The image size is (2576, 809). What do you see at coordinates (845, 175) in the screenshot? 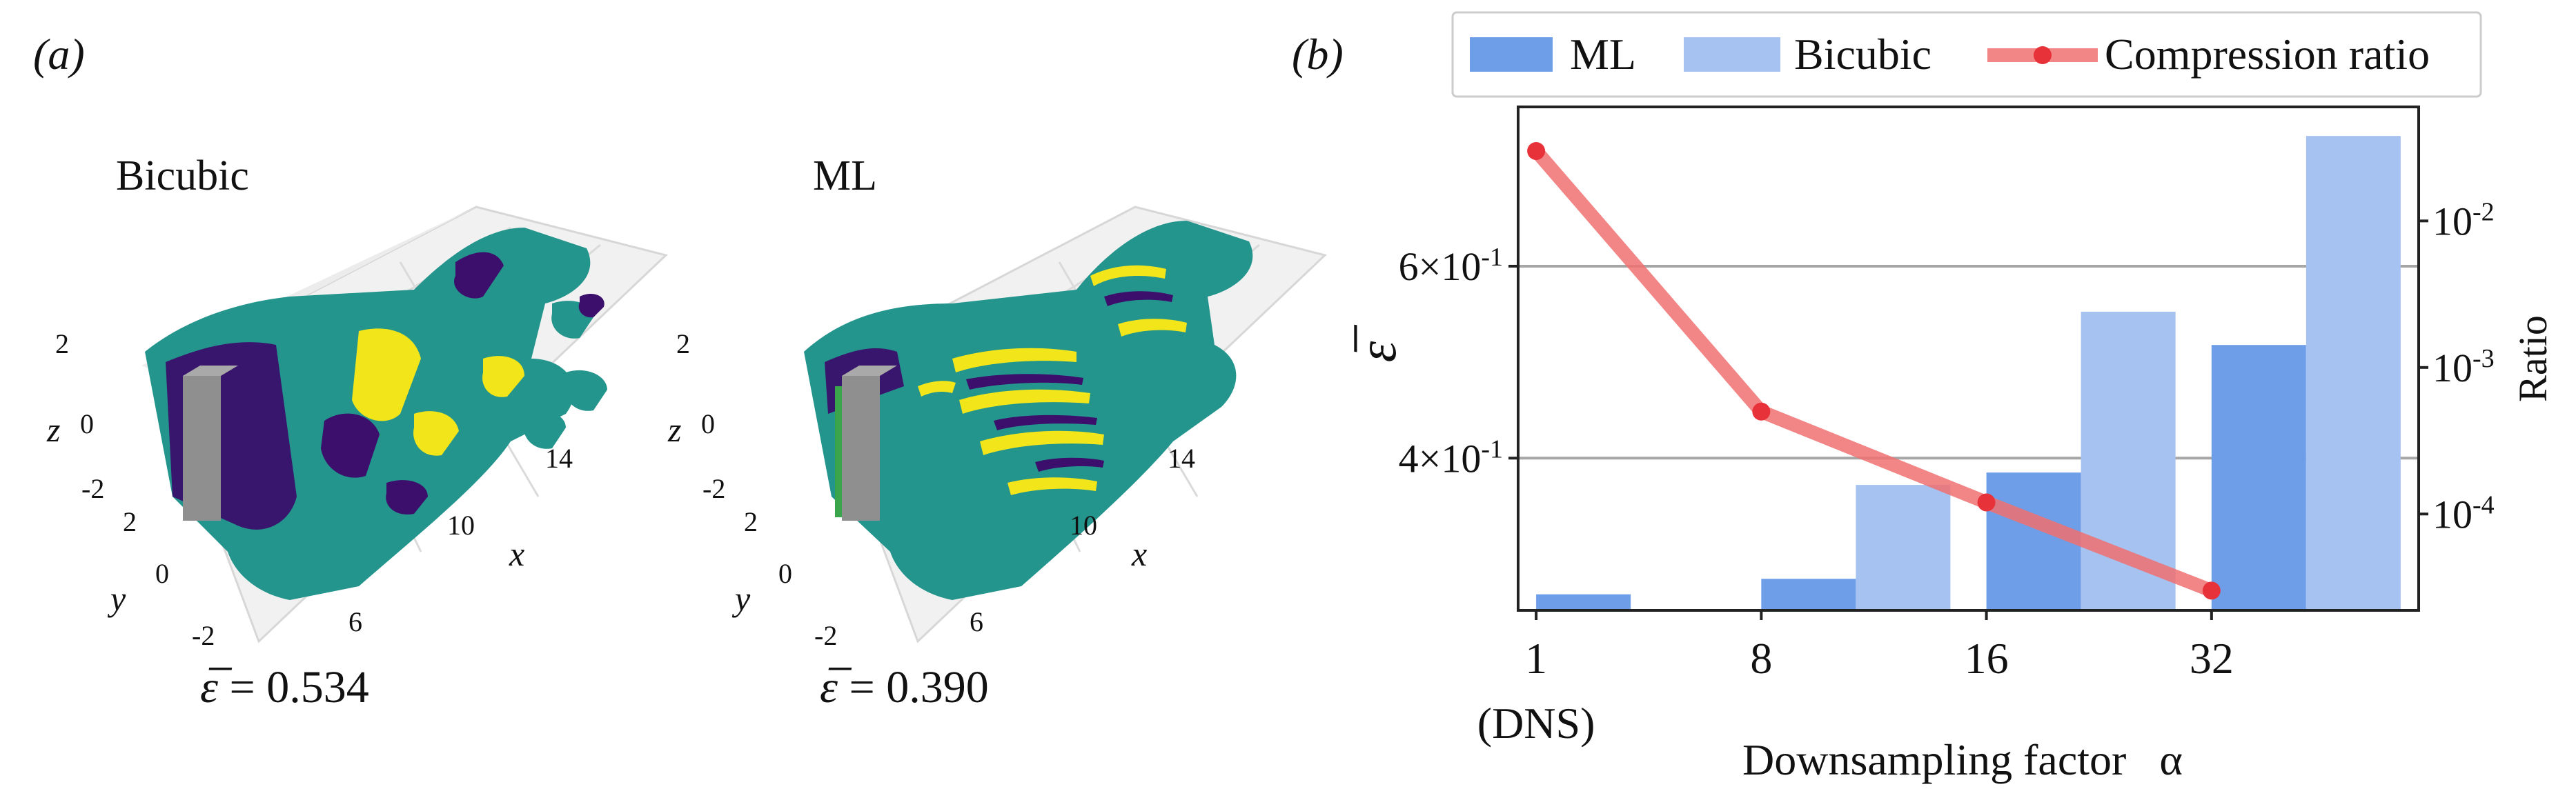
I see `plot-title-ml: ML` at bounding box center [845, 175].